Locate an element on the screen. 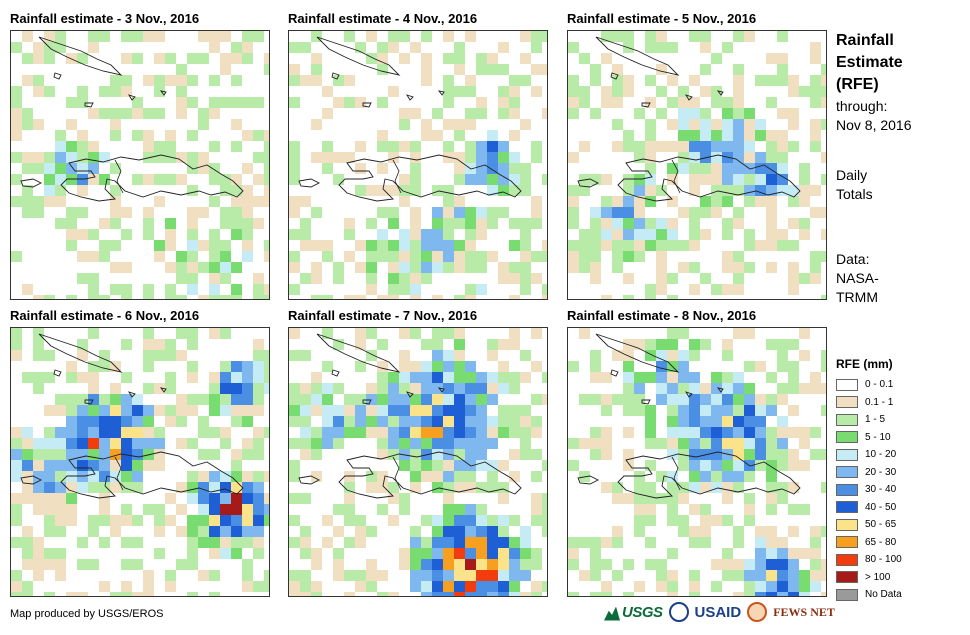 The image size is (970, 635). legend-label: 20 - 30 is located at coordinates (881, 472).